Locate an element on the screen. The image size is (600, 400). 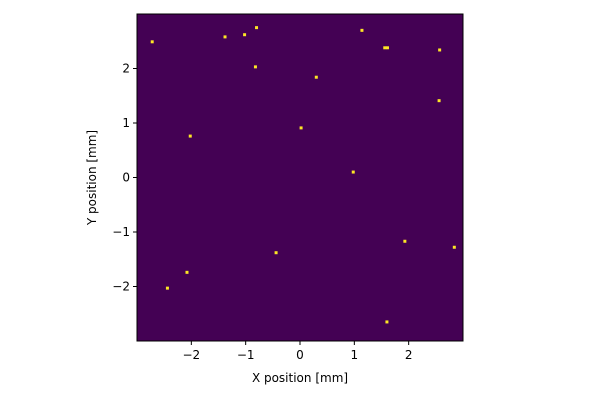
x-tick-label: 1 is located at coordinates (355, 355).